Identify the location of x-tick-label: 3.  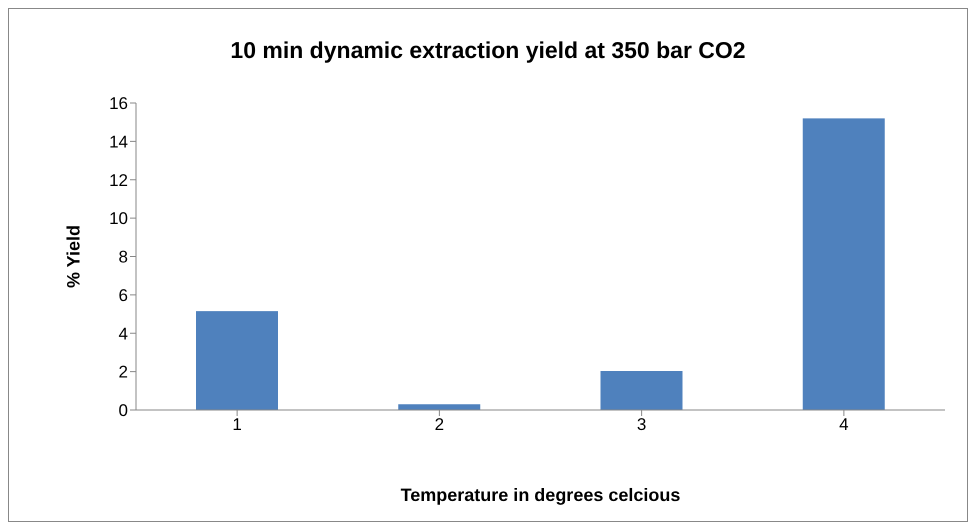
(641, 424).